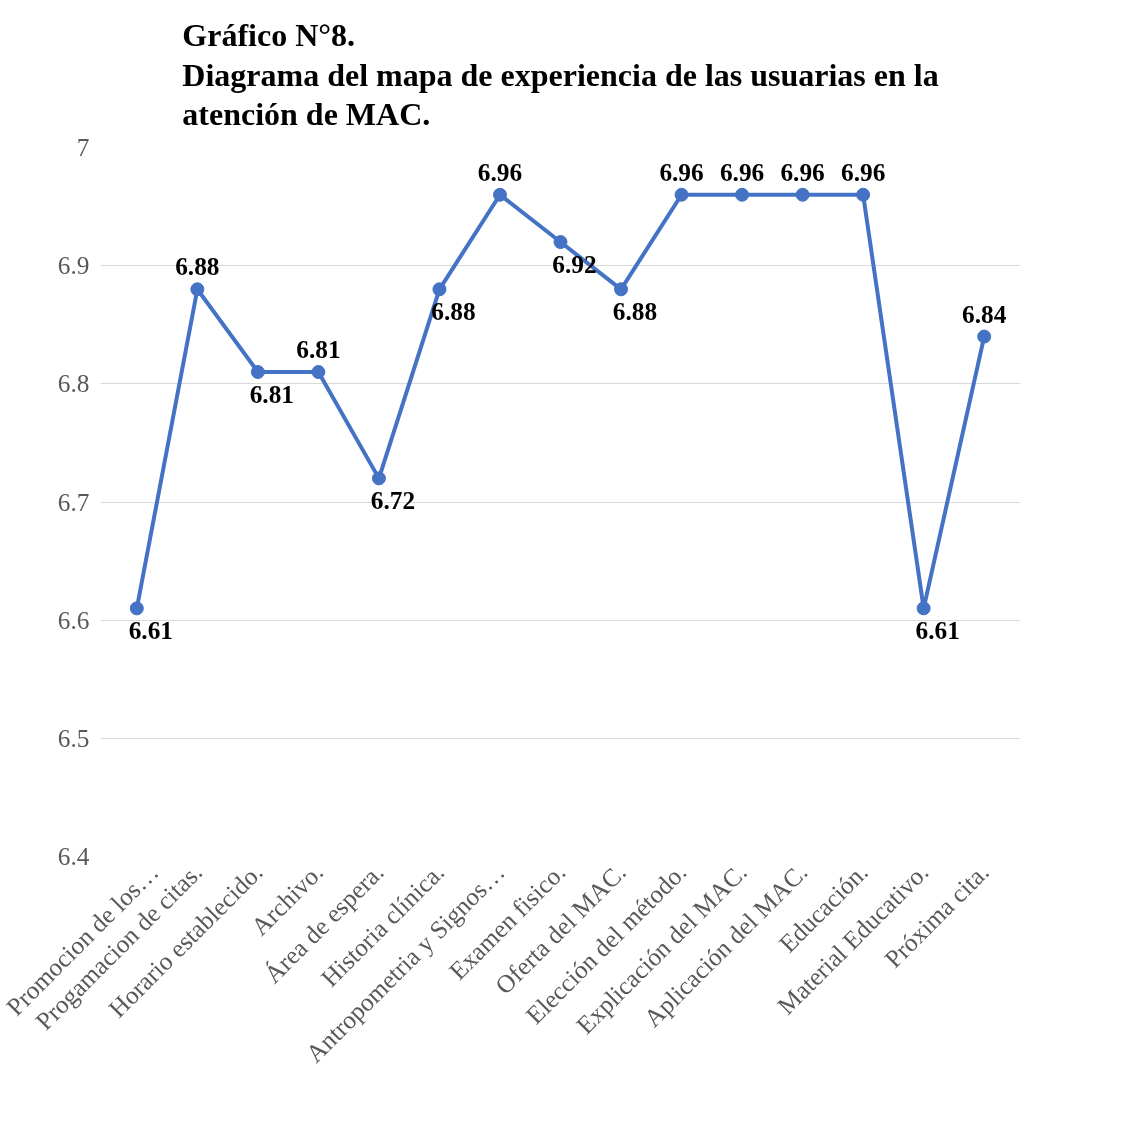  I want to click on y-tick-label: 6.5, so click(73, 737).